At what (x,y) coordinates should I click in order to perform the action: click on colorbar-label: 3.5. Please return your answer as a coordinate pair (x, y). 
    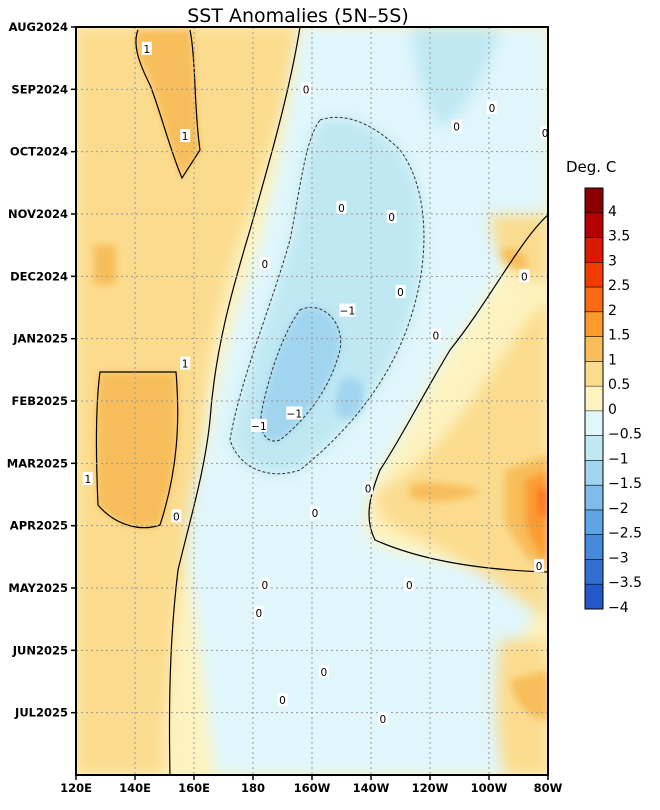
    Looking at the image, I should click on (619, 237).